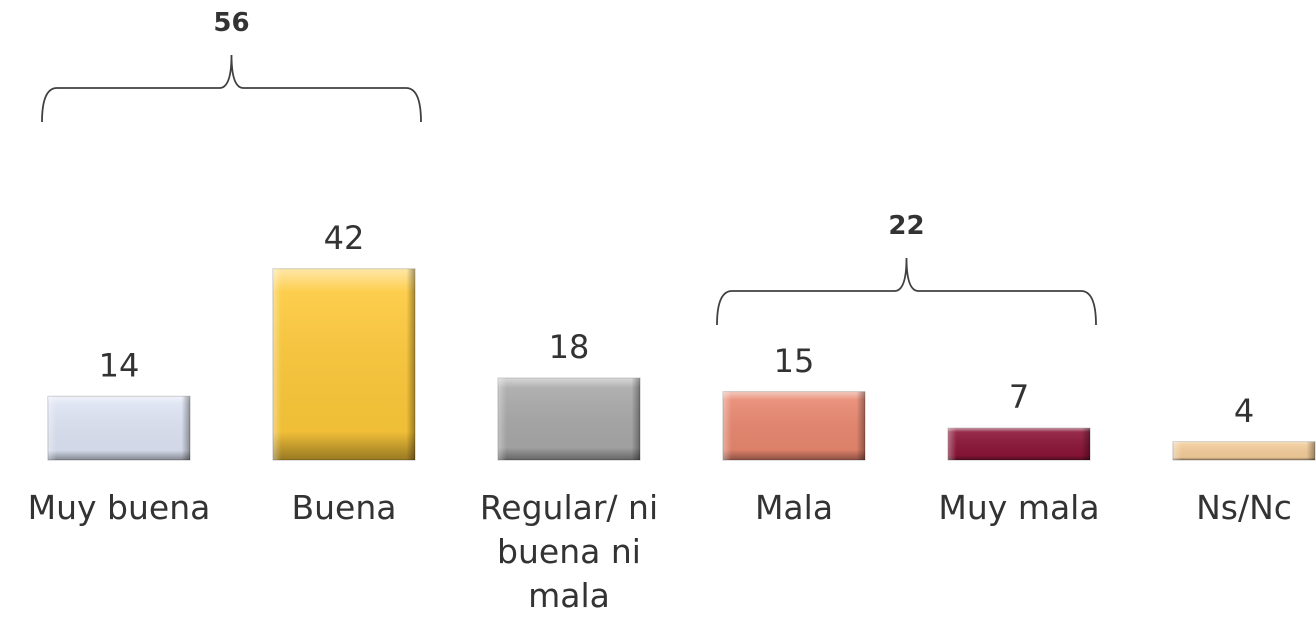  Describe the element at coordinates (1019, 507) in the screenshot. I see `category-label: Muy mala` at that location.